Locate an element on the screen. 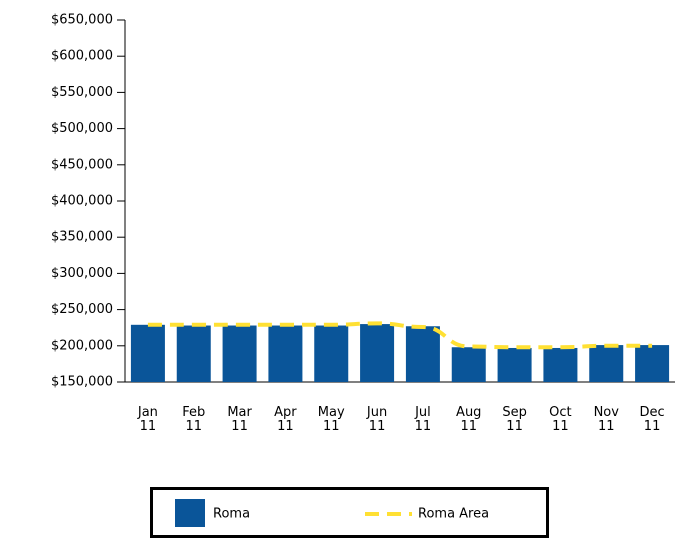  y-tick-label: $400,000 is located at coordinates (82, 201).